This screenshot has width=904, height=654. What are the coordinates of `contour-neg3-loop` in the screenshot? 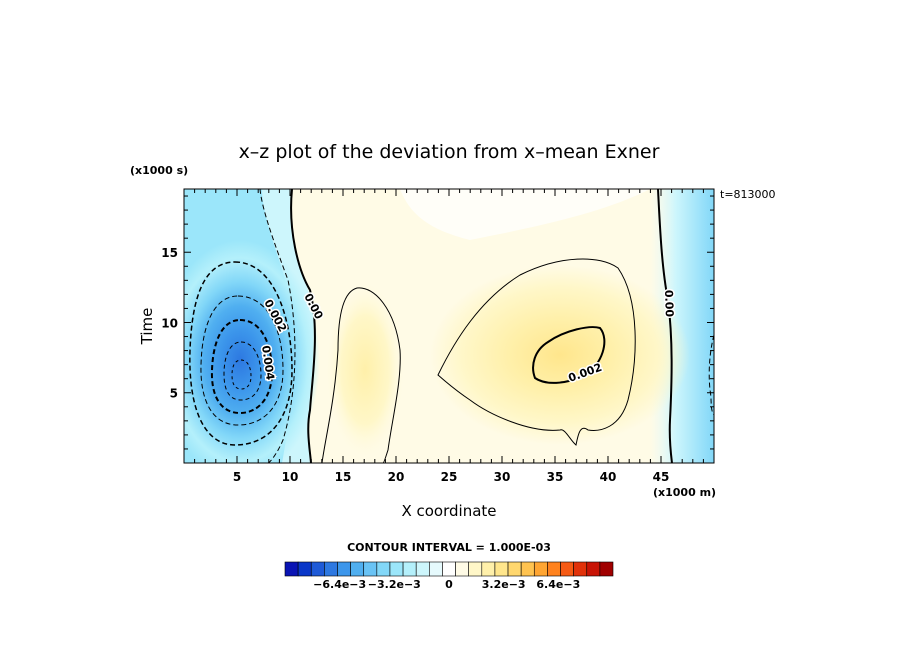 It's located at (242, 360).